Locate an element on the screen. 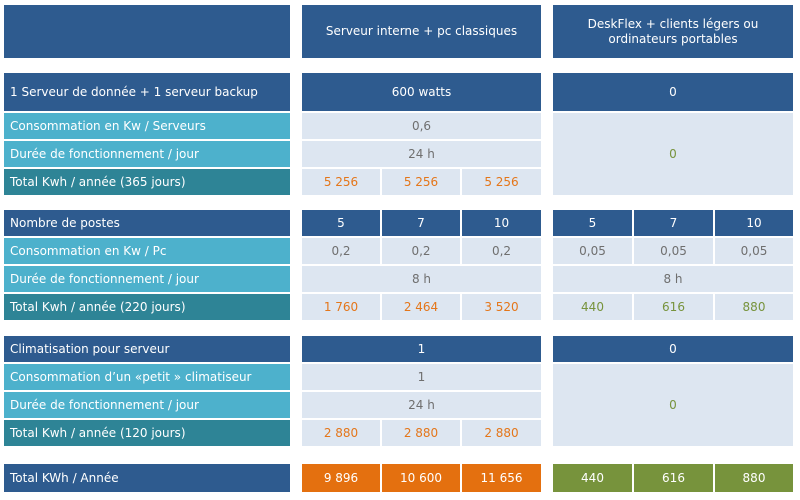  cooling-count-deskflex: 0 is located at coordinates (673, 349).